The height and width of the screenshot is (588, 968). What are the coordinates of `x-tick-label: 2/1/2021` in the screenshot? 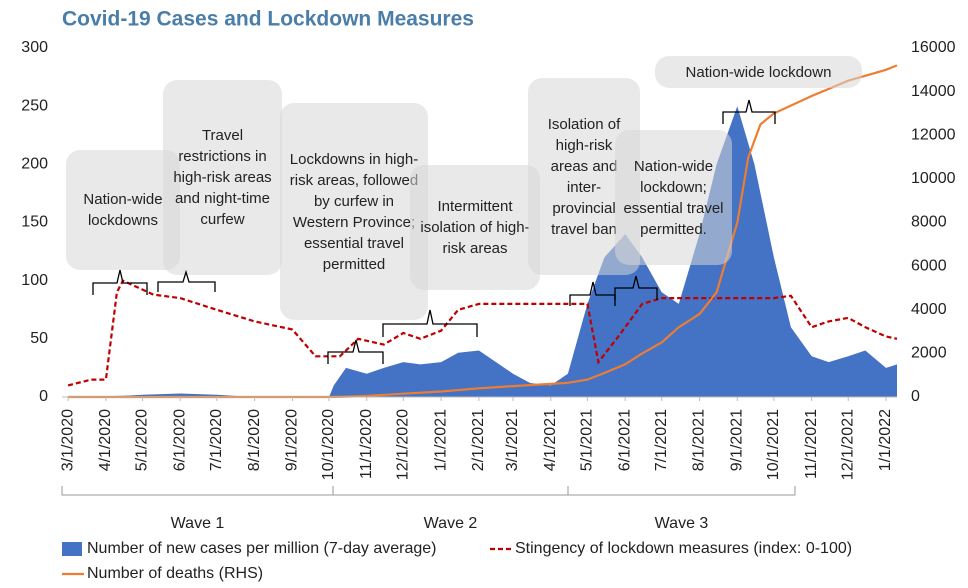 It's located at (478, 440).